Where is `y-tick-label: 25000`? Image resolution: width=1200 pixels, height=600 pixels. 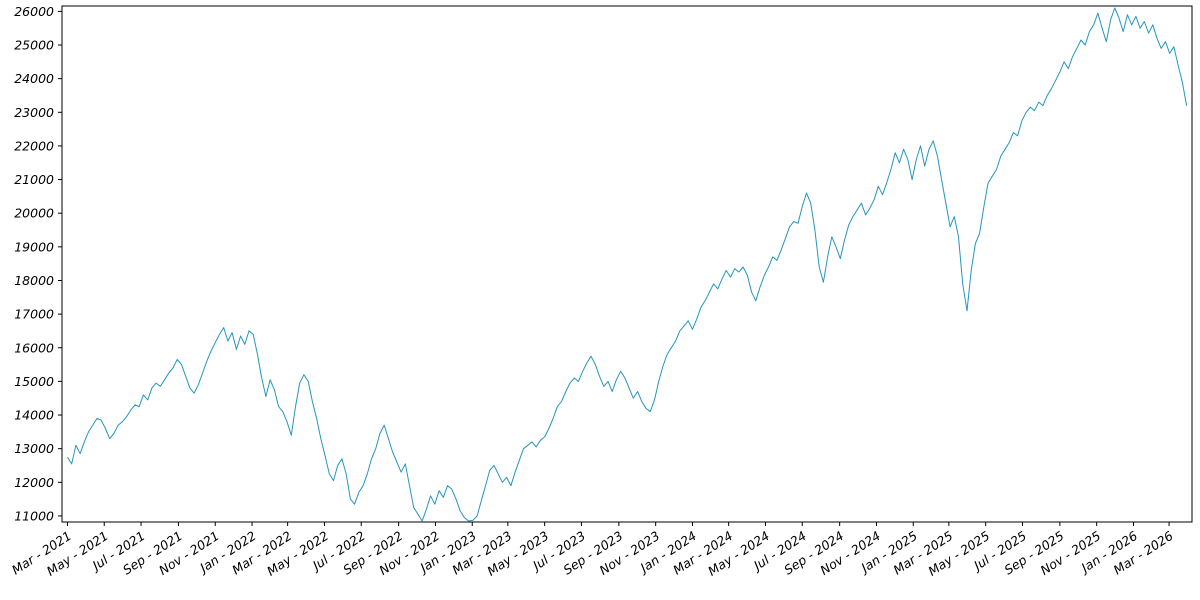
y-tick-label: 25000 is located at coordinates (34, 45).